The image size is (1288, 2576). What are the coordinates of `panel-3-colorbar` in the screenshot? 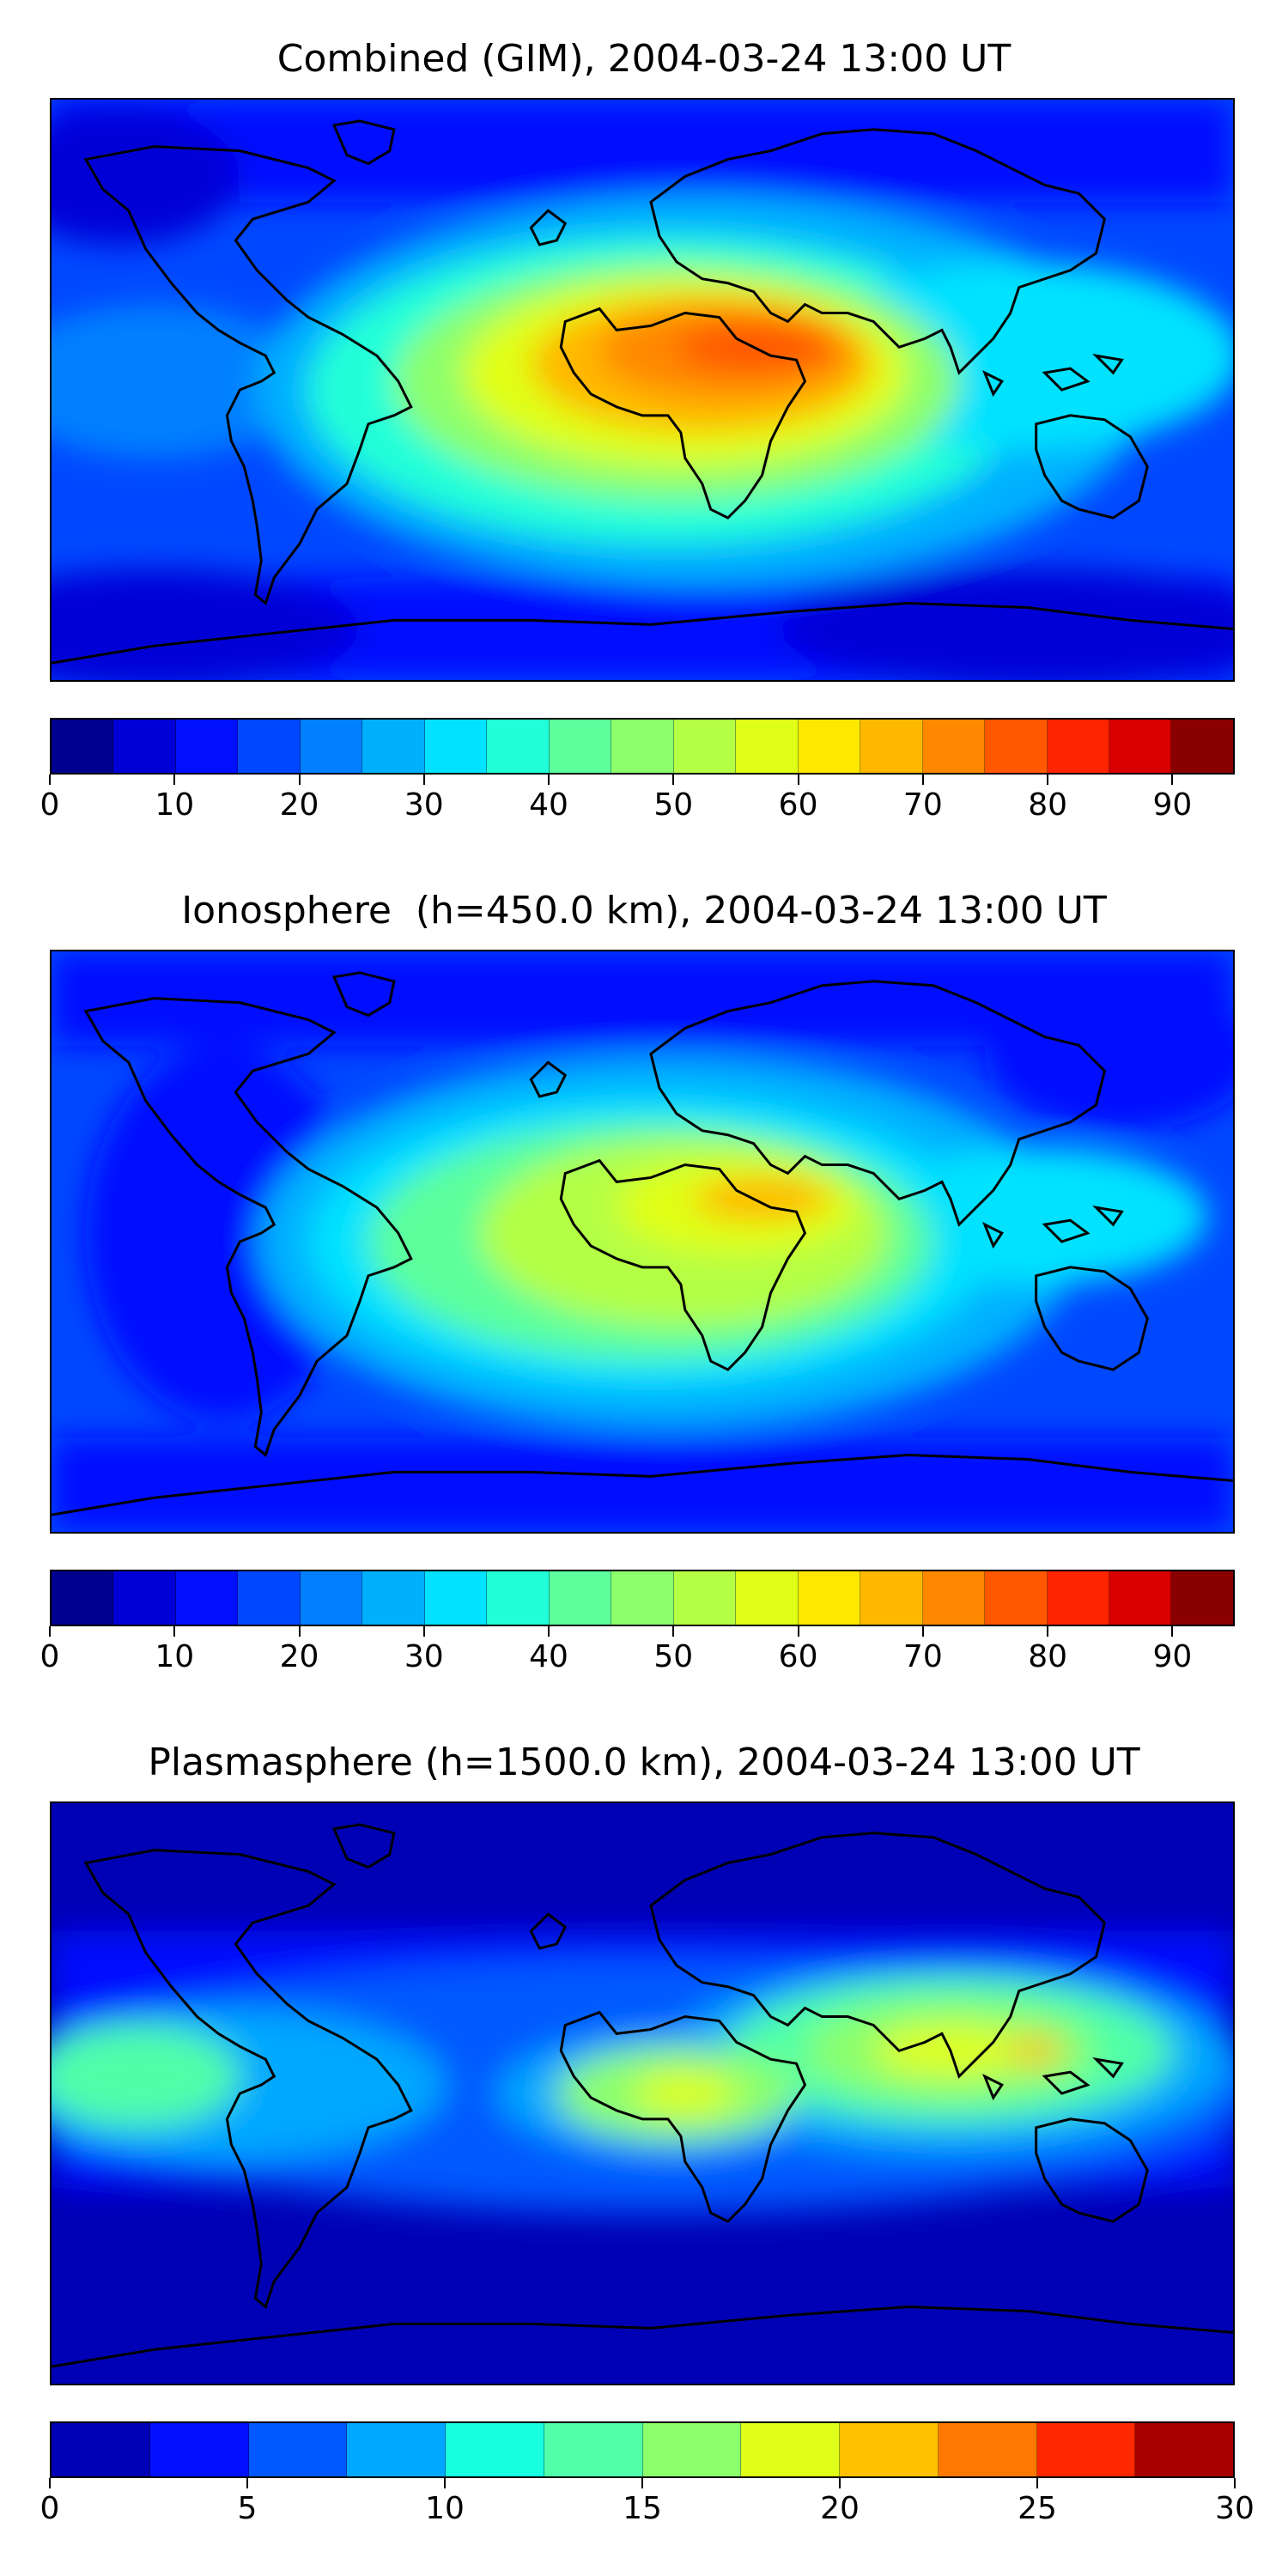 It's located at (642, 2449).